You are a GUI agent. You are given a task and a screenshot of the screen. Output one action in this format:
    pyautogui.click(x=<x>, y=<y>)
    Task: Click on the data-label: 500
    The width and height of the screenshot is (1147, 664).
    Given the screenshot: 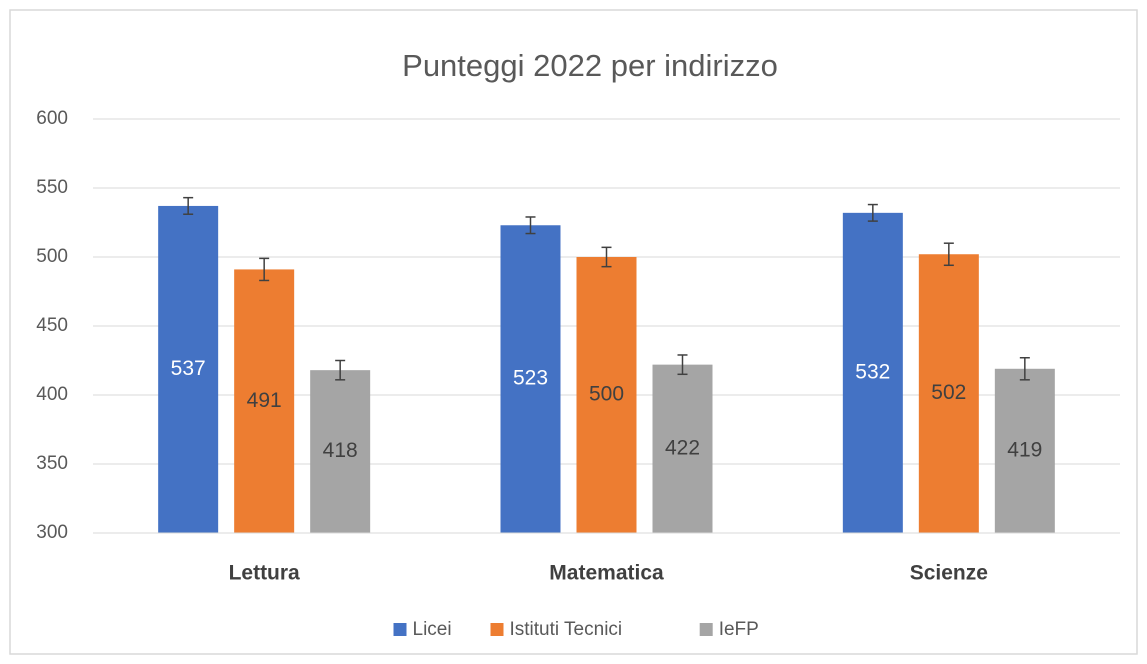 What is the action you would take?
    pyautogui.click(x=606, y=394)
    